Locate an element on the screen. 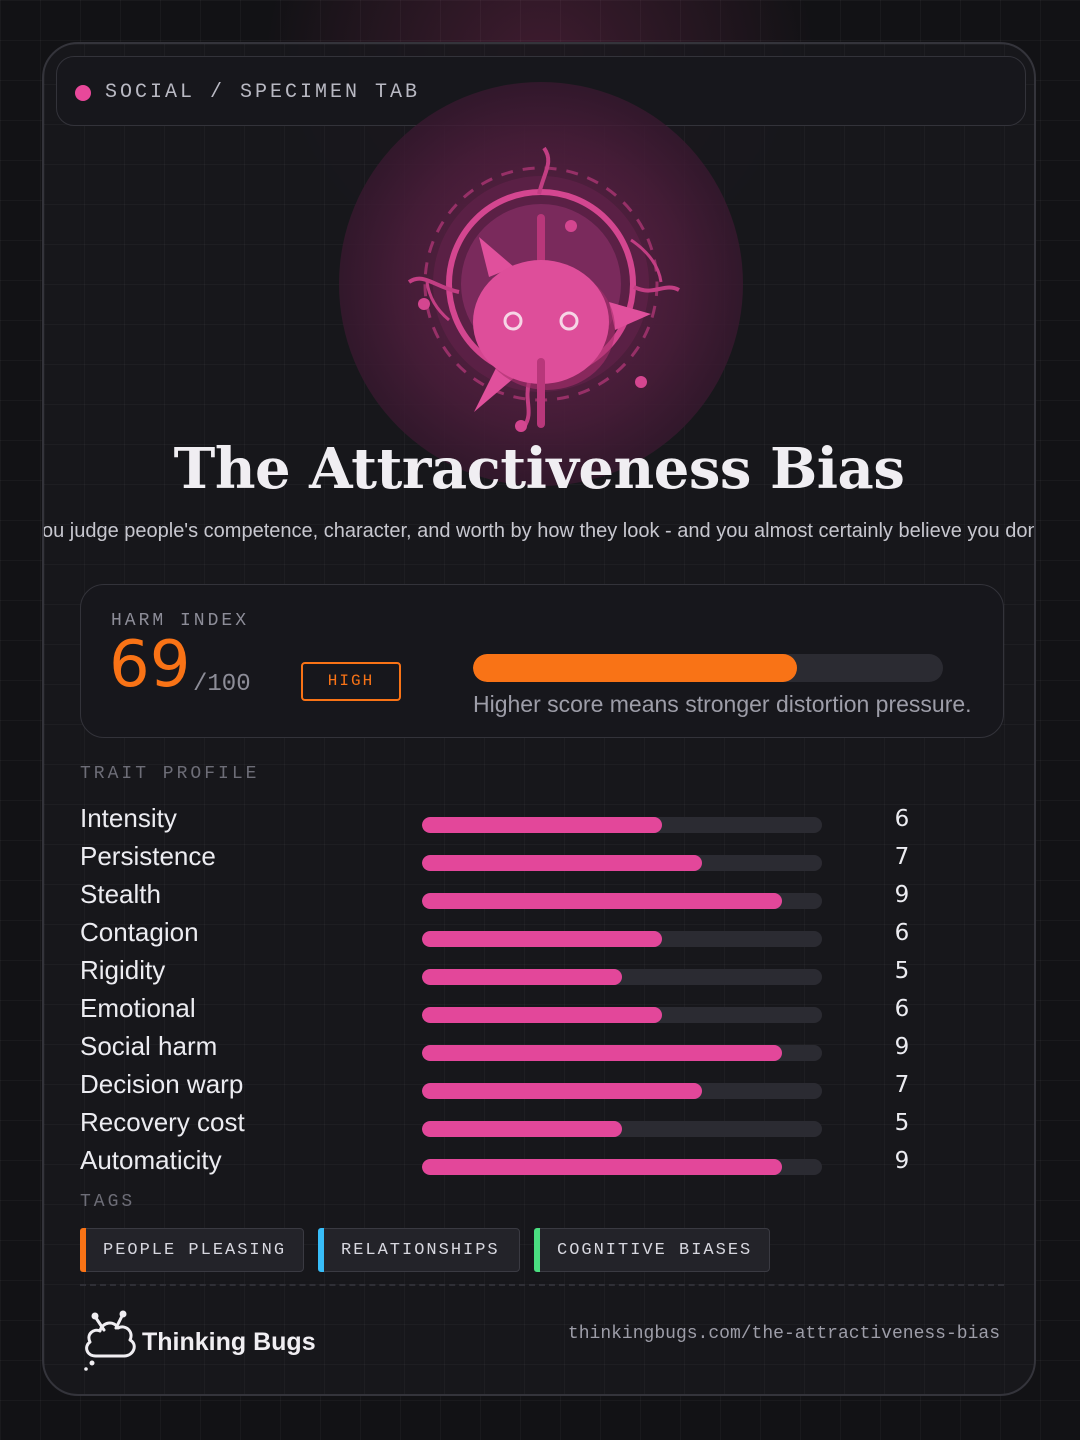  trait-name: Contagion is located at coordinates (139, 932).